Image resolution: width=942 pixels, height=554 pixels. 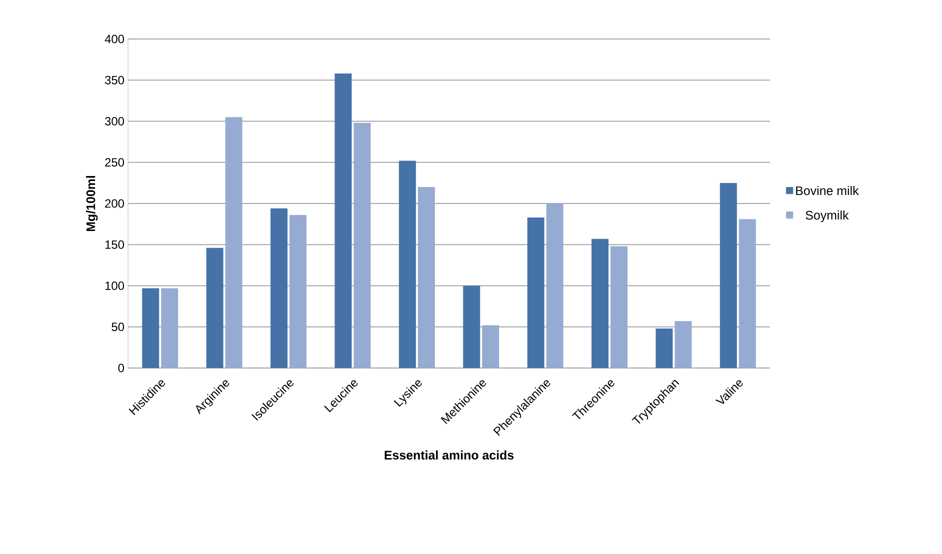 I want to click on y-axis-title: Mg/100ml, so click(x=92, y=204).